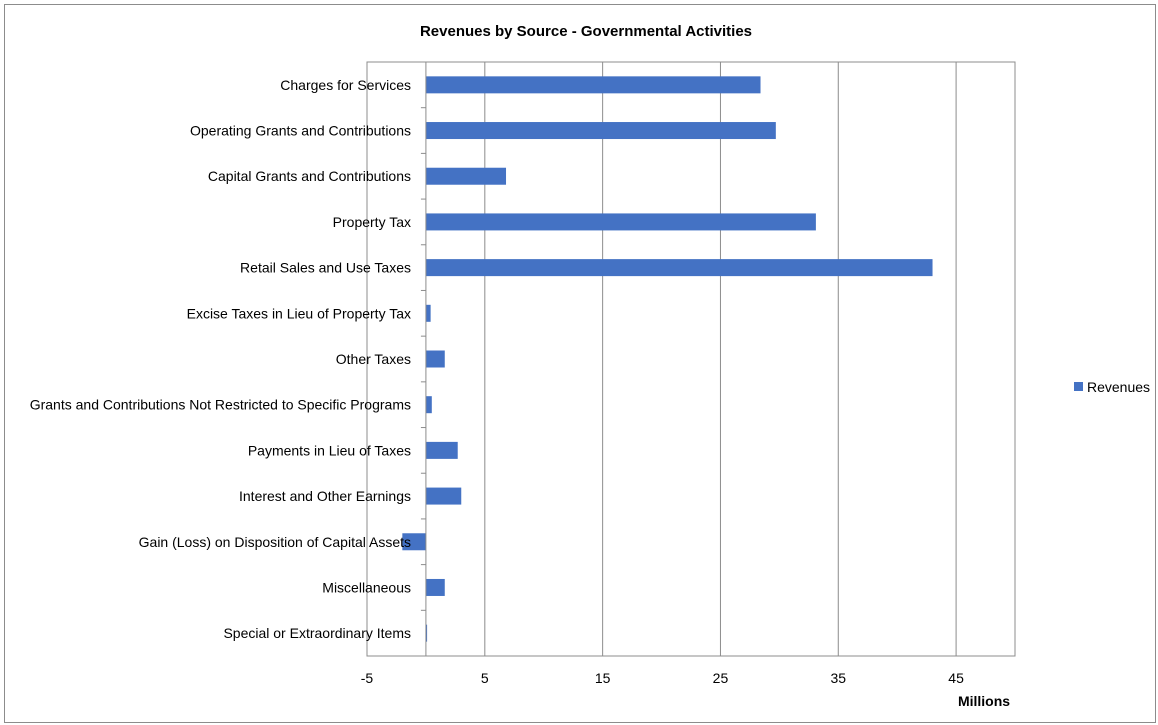  What do you see at coordinates (662, 678) in the screenshot?
I see `x-tick-labels: -5 5 15 25 35 45` at bounding box center [662, 678].